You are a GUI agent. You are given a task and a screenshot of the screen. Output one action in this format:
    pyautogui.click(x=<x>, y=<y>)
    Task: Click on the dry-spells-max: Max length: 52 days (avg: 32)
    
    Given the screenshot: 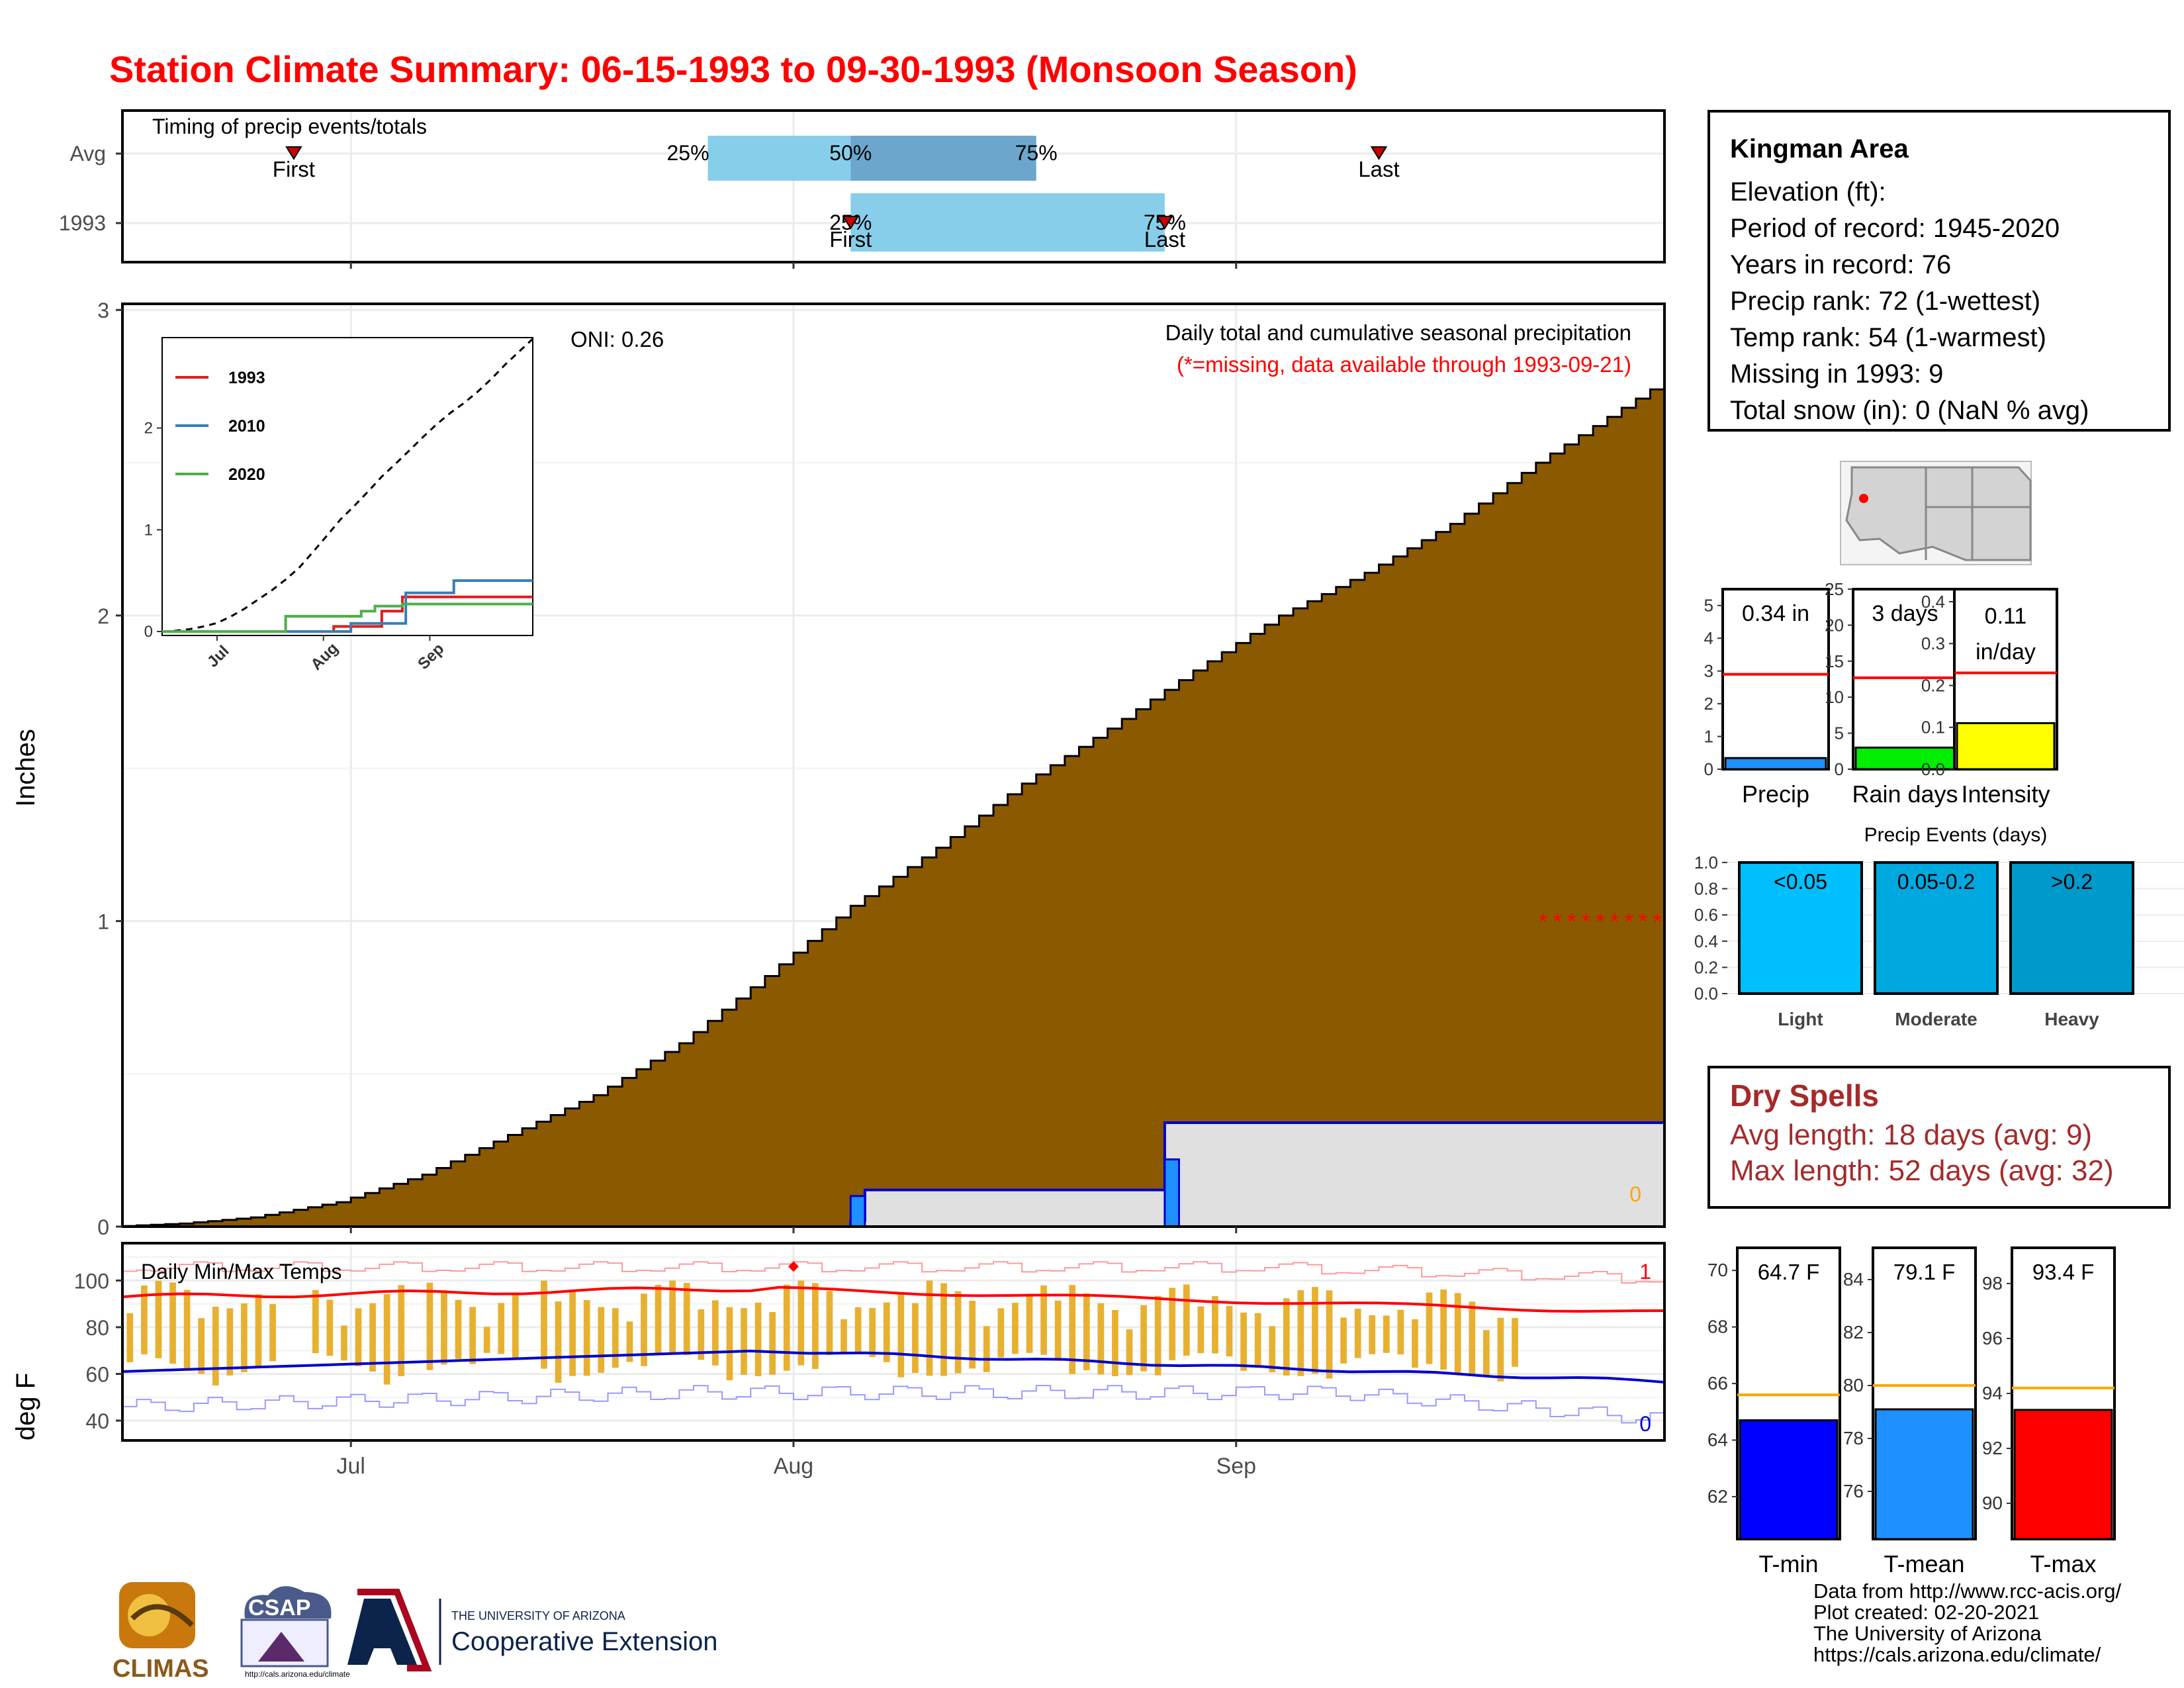 What is the action you would take?
    pyautogui.click(x=1922, y=1170)
    